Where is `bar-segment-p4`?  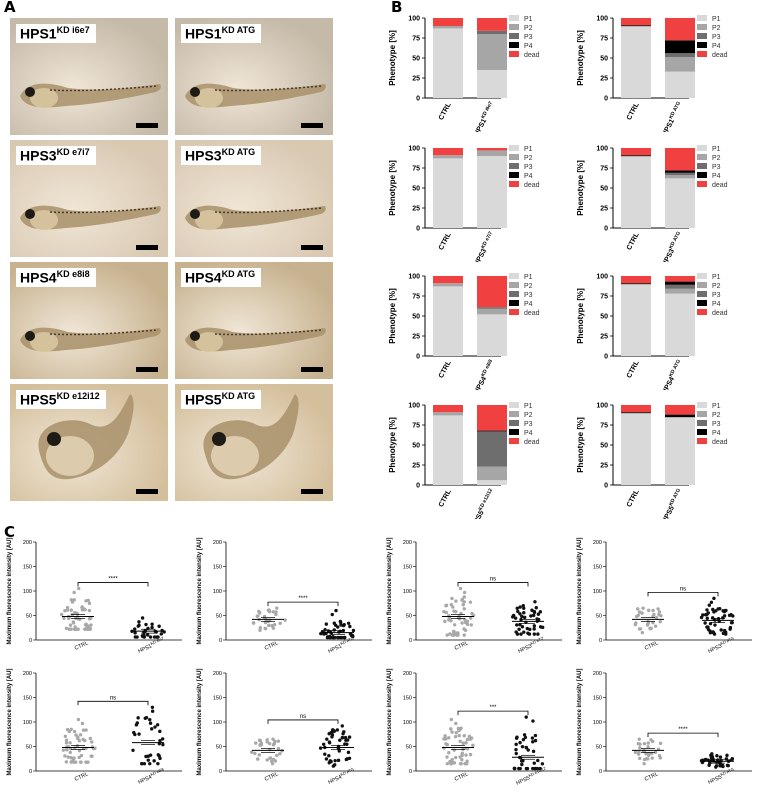
bar-segment-p4 is located at coordinates (492, 431).